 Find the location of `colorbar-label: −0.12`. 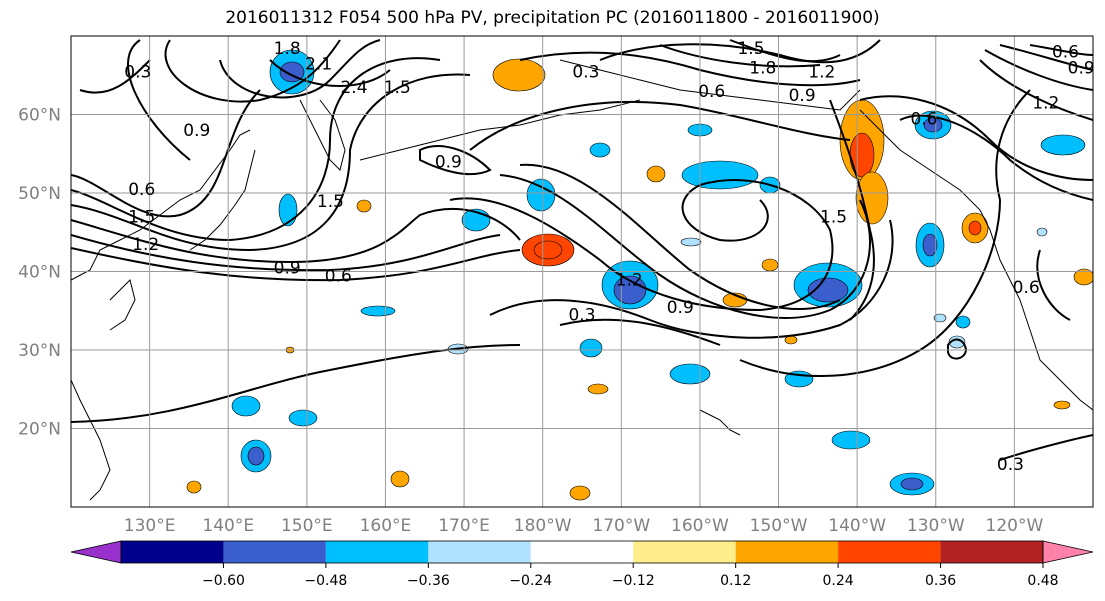

colorbar-label: −0.12 is located at coordinates (633, 581).